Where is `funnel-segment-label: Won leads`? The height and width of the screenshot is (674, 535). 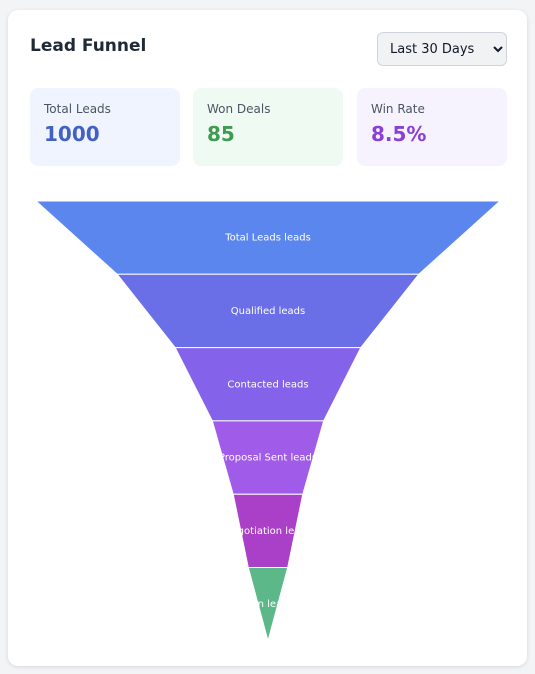 funnel-segment-label: Won leads is located at coordinates (268, 604).